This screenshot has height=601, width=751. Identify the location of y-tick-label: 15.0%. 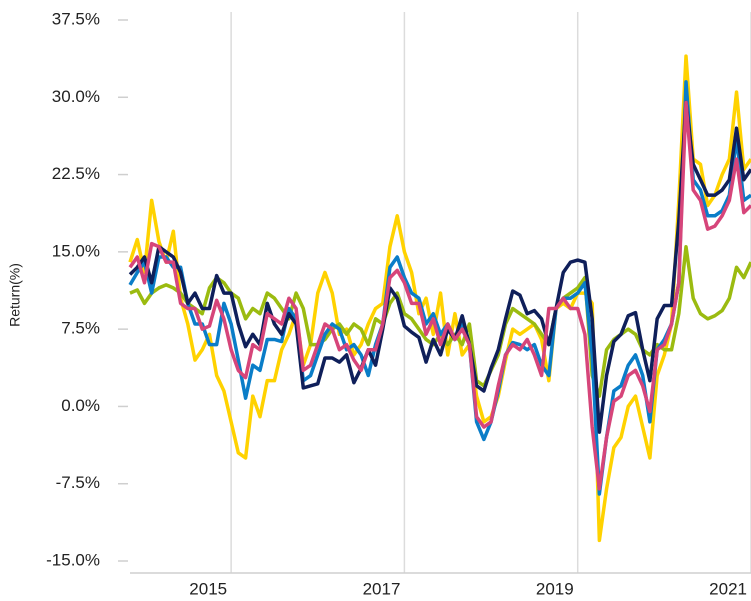
(76, 250).